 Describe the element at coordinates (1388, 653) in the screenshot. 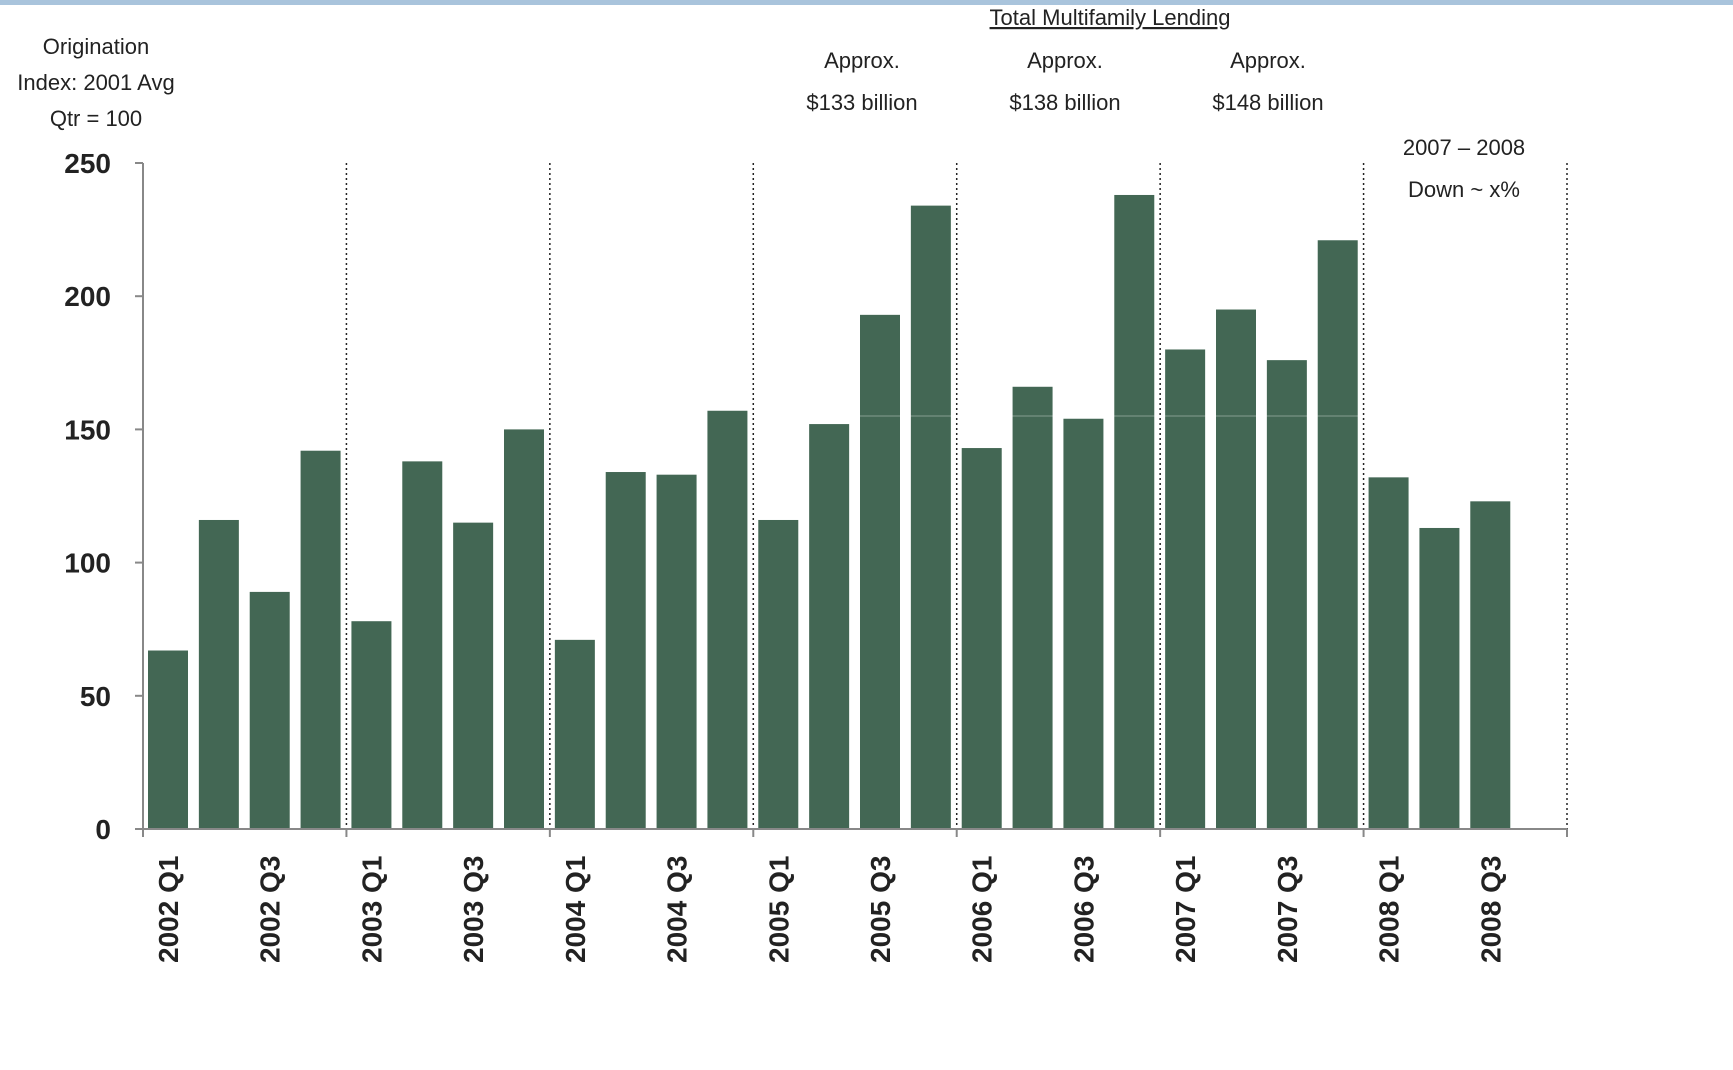

I see `bar-2008-q1` at that location.